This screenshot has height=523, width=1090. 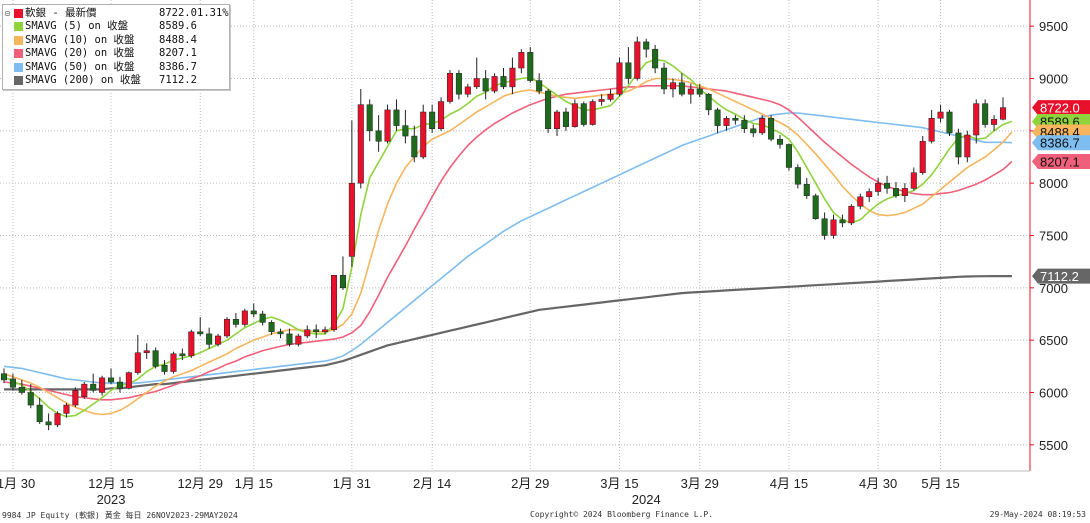 What do you see at coordinates (18, 13) in the screenshot?
I see `legend-swatch-price` at bounding box center [18, 13].